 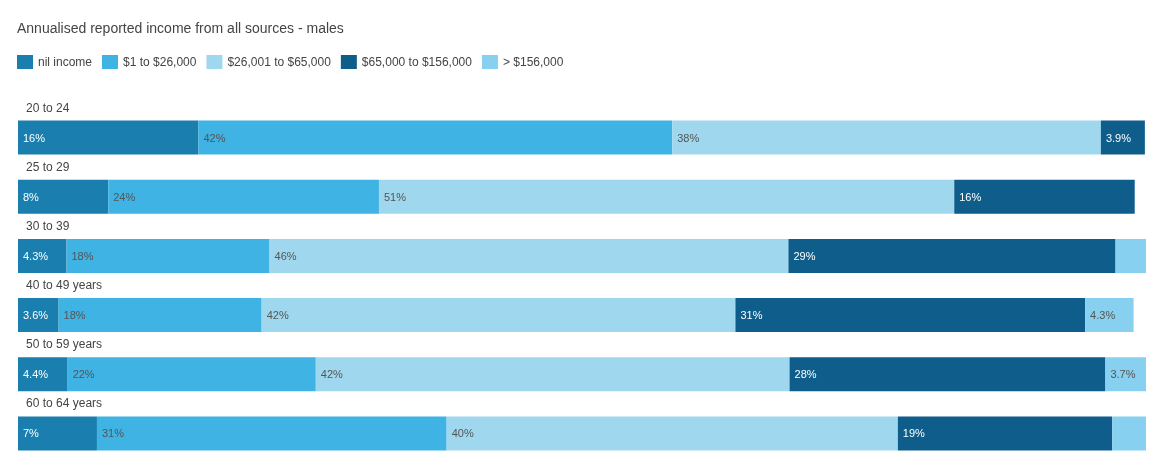 What do you see at coordinates (31, 433) in the screenshot?
I see `data-label: 7%` at bounding box center [31, 433].